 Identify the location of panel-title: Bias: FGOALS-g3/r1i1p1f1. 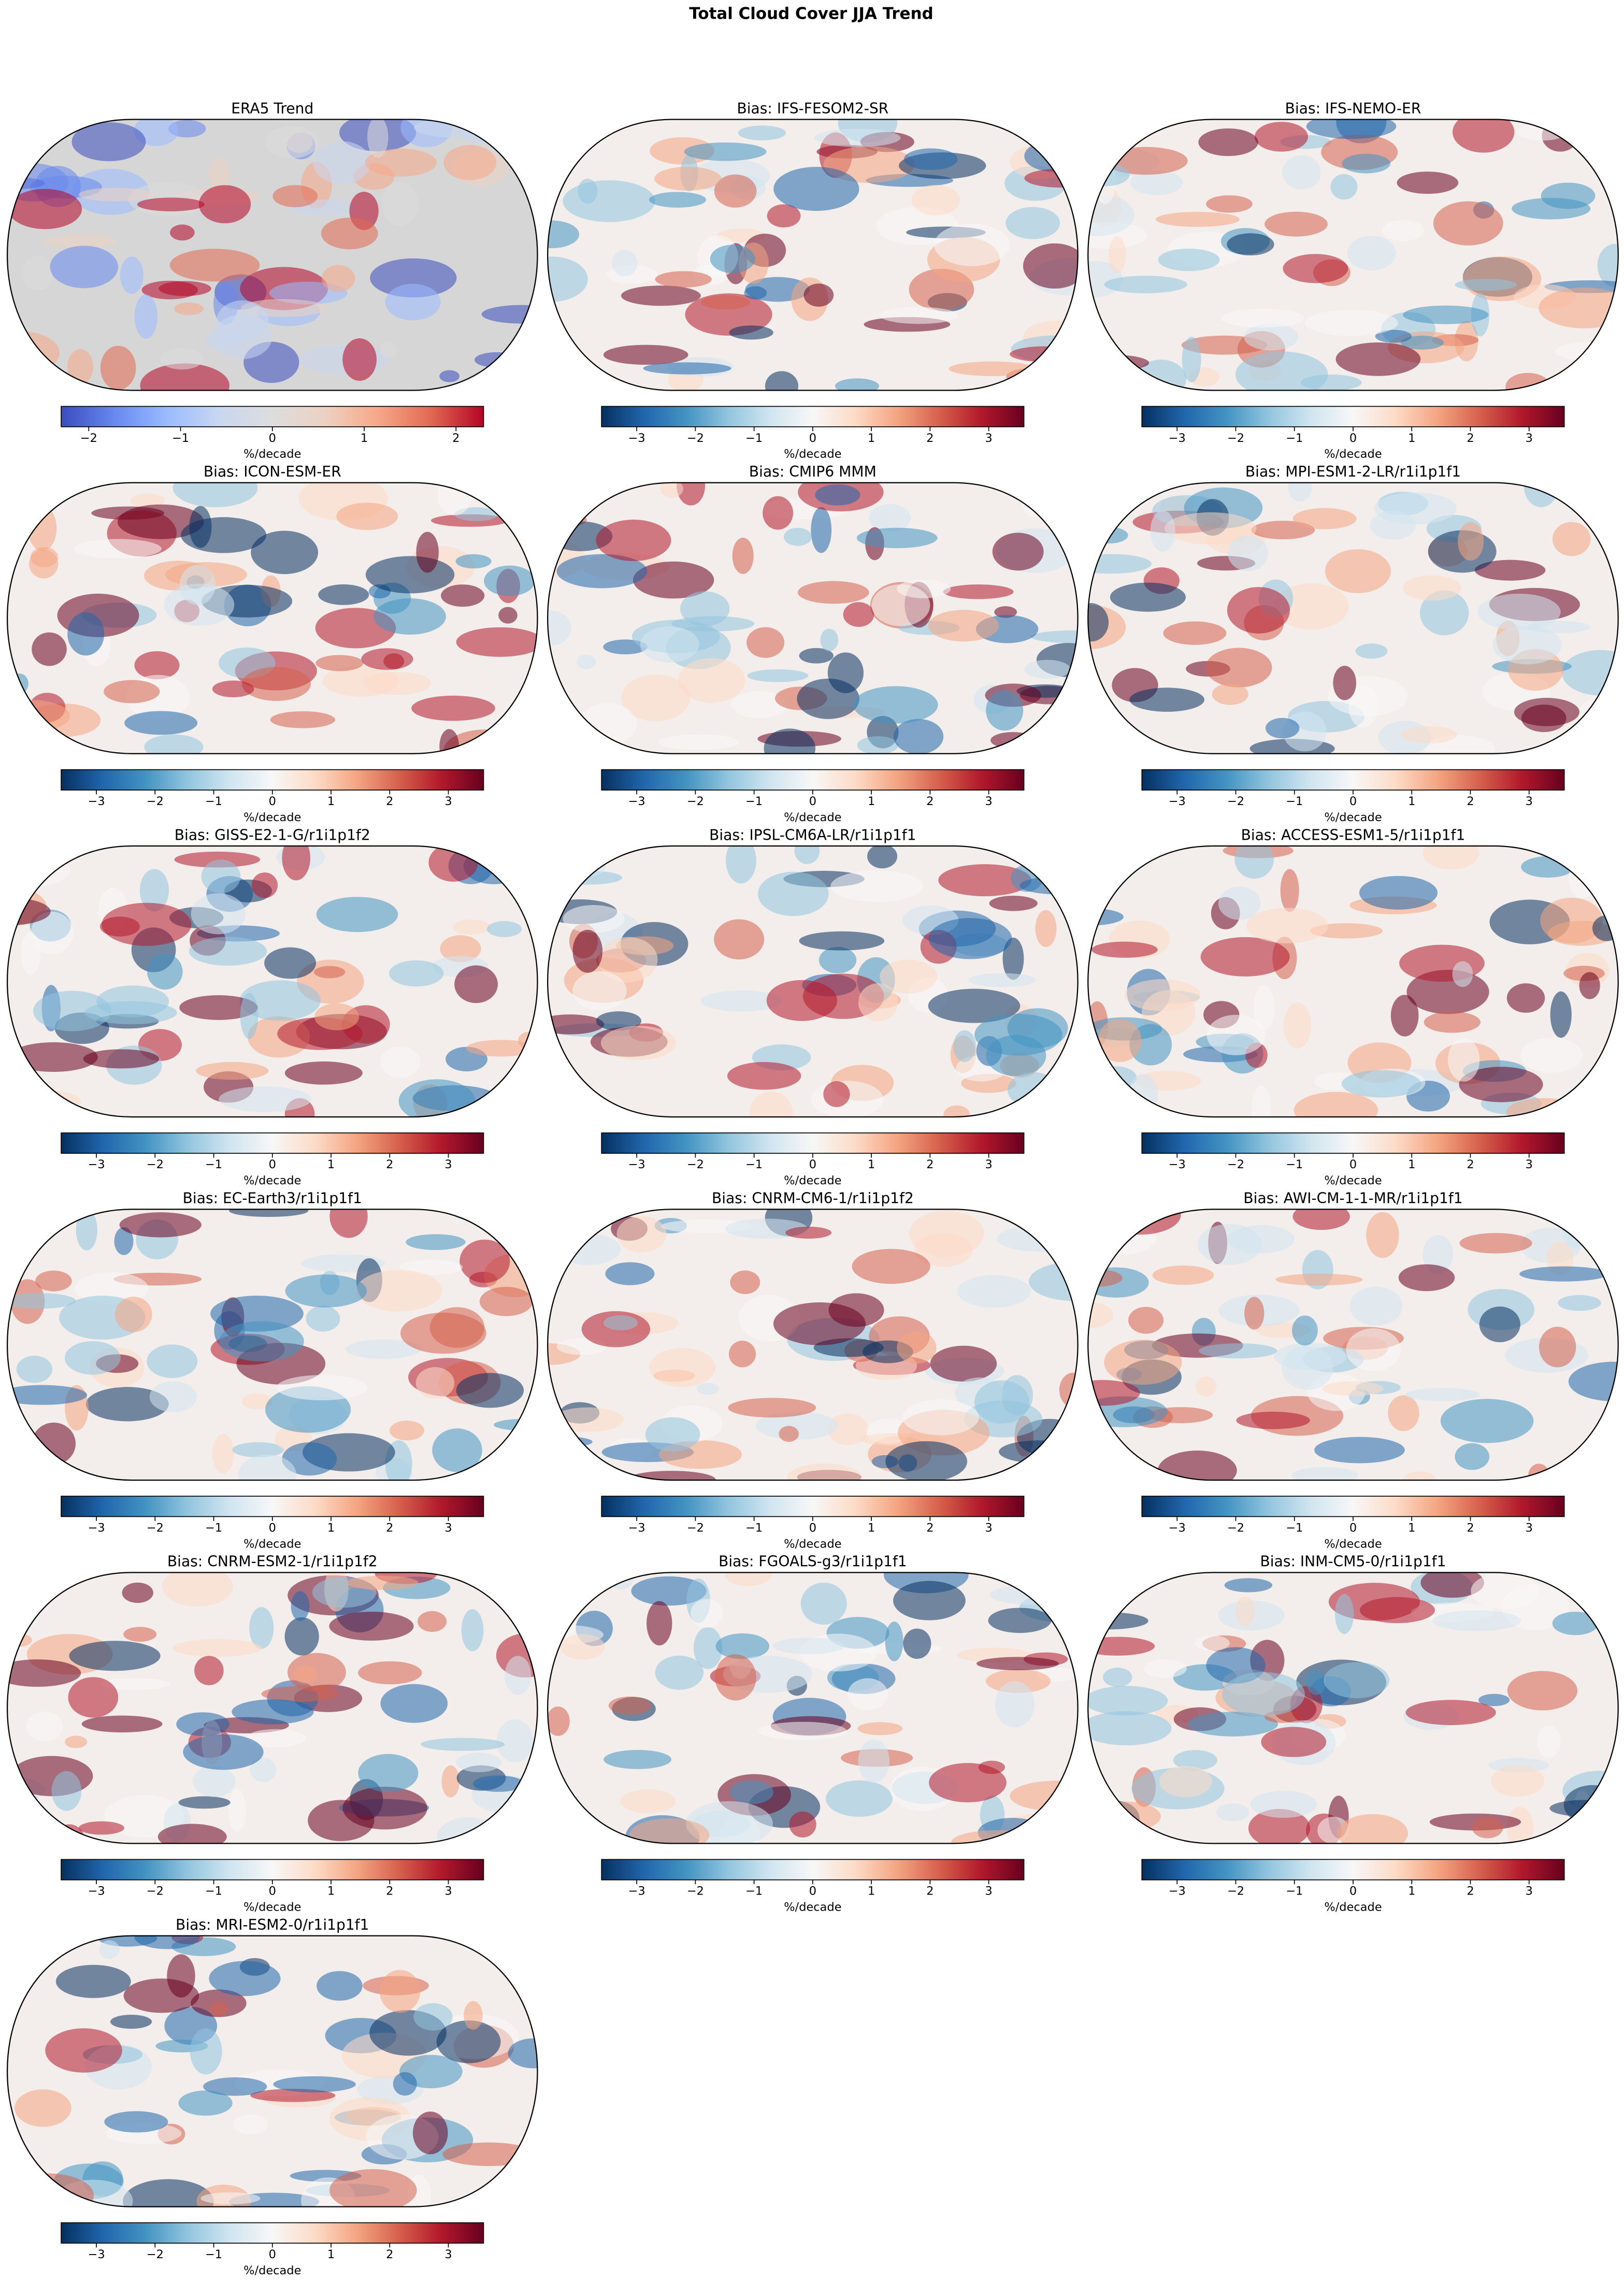
(813, 1561).